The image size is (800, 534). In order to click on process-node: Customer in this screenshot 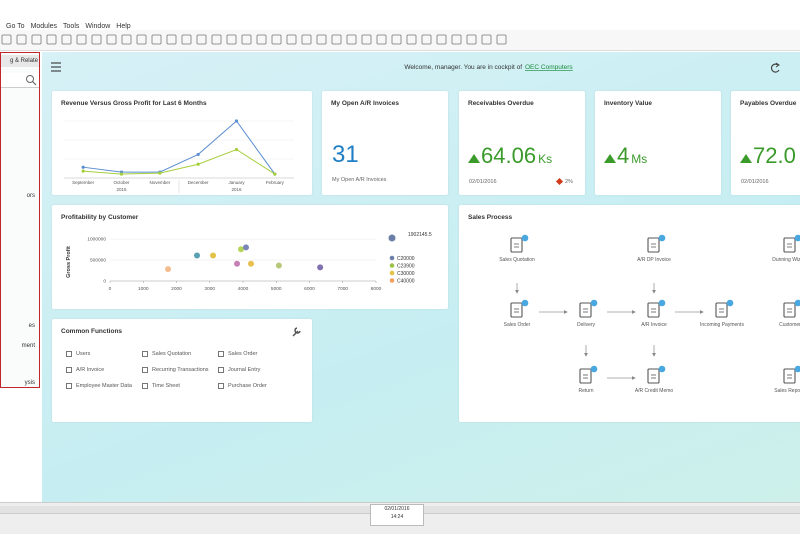, I will do `click(789, 313)`.